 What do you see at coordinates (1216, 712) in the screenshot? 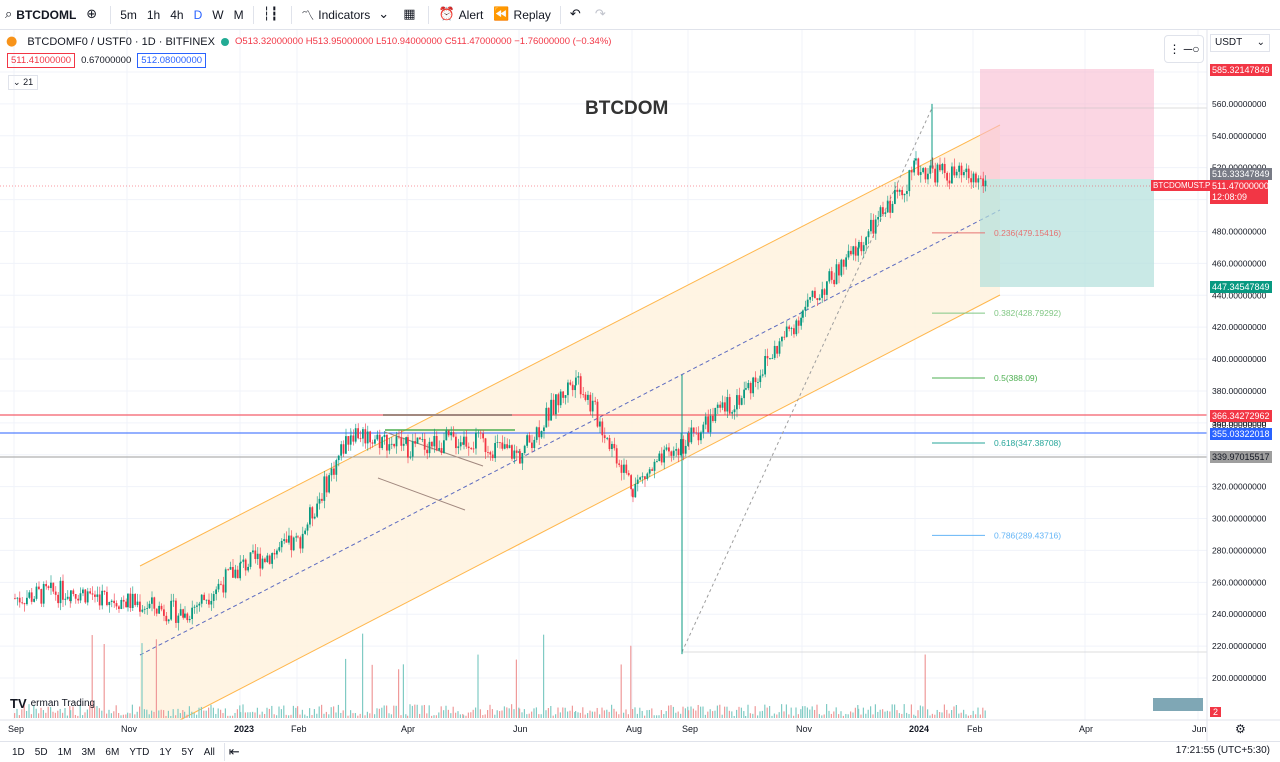
I see `scale-count-badge: 2` at bounding box center [1216, 712].